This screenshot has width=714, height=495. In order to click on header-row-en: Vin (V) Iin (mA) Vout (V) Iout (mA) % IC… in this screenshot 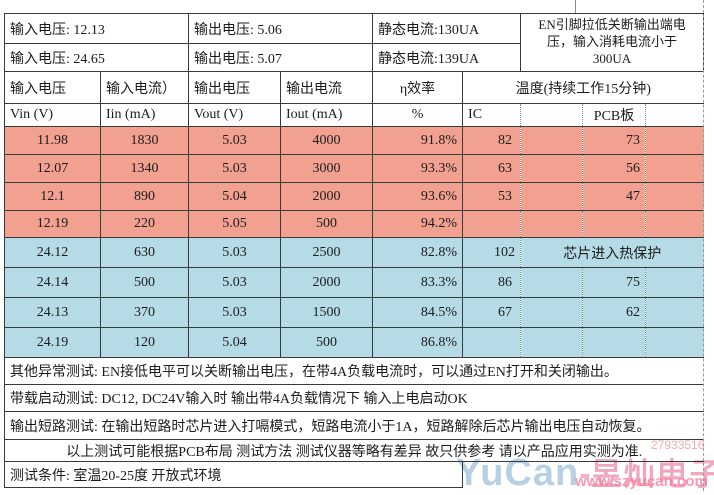, I will do `click(354, 115)`.